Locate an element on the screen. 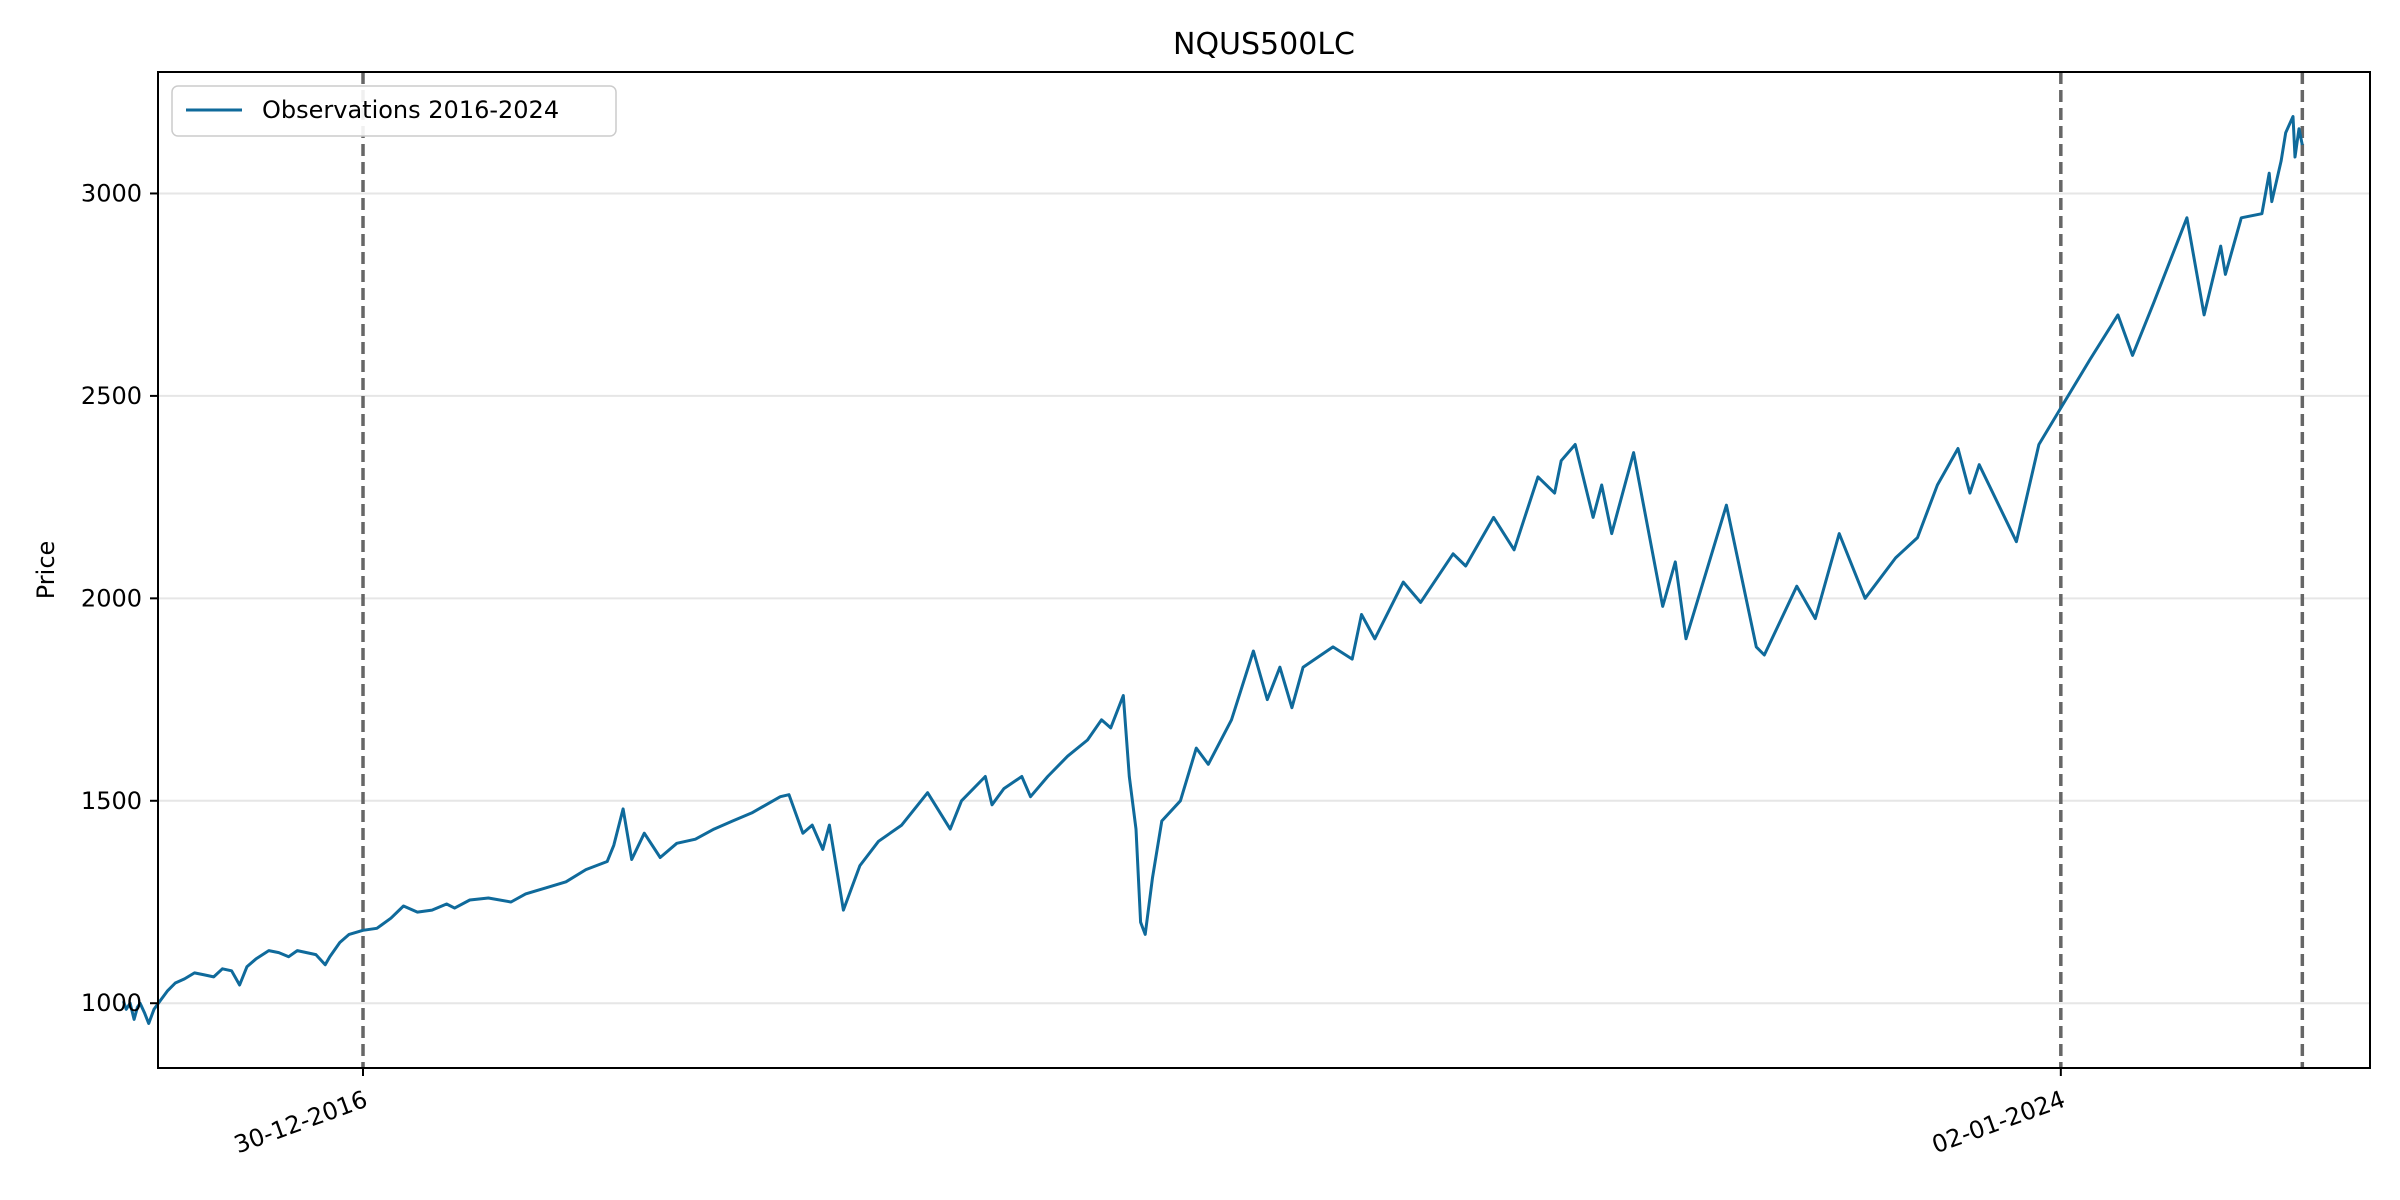 This screenshot has height=1200, width=2400. y-axis: 1000 1500 2000 2500 3000 is located at coordinates (119, 598).